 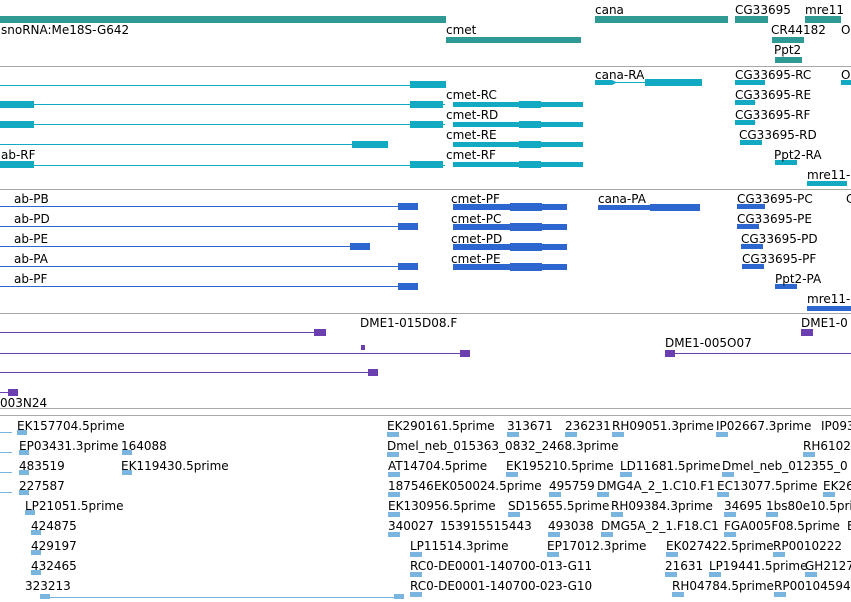 I want to click on transcripts-feature-label: cmet-RD, so click(x=472, y=115).